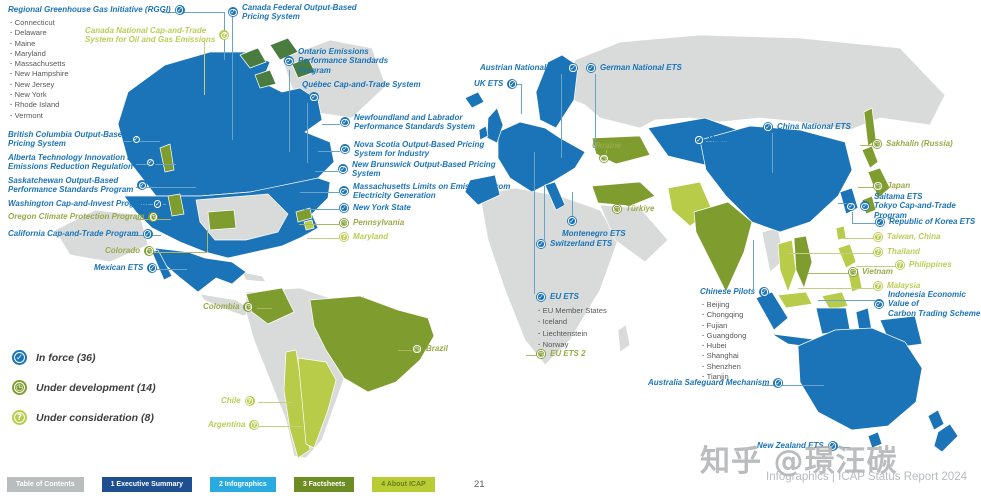 The image size is (981, 500). I want to click on list-item: New Hampshire, so click(97, 74).